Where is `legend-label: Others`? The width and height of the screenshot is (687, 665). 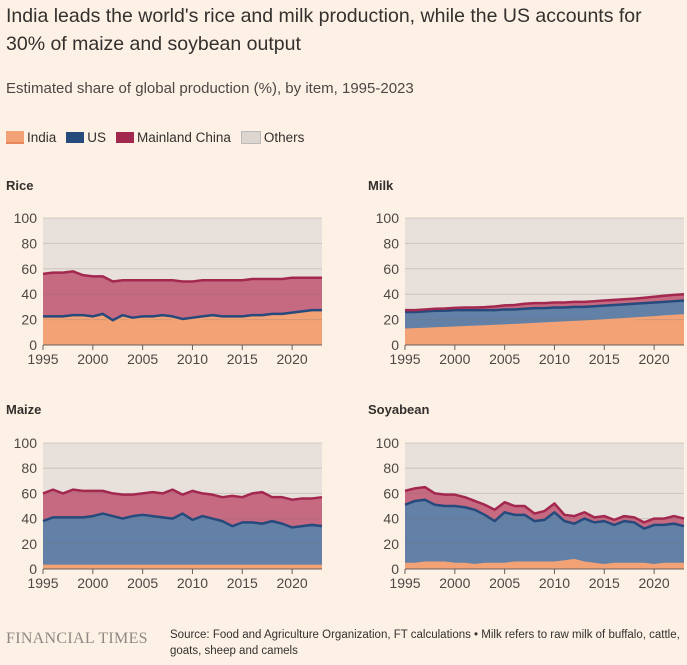
legend-label: Others is located at coordinates (284, 137).